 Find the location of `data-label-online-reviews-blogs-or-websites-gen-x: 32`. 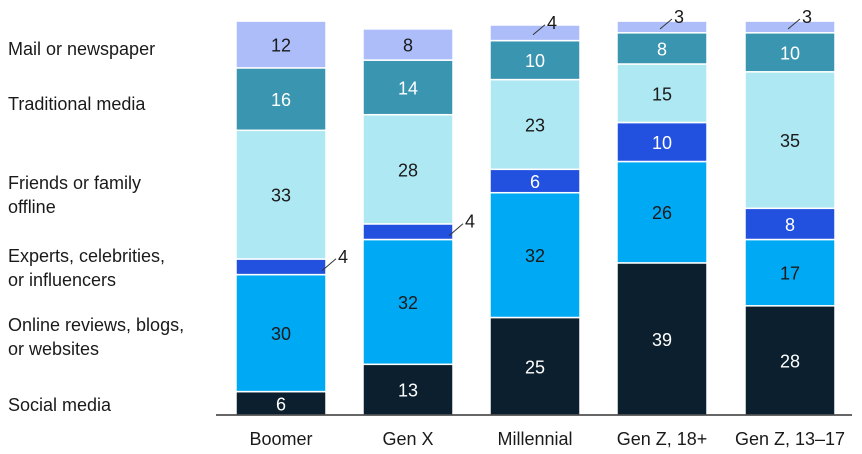

data-label-online-reviews-blogs-or-websites-gen-x: 32 is located at coordinates (408, 303).